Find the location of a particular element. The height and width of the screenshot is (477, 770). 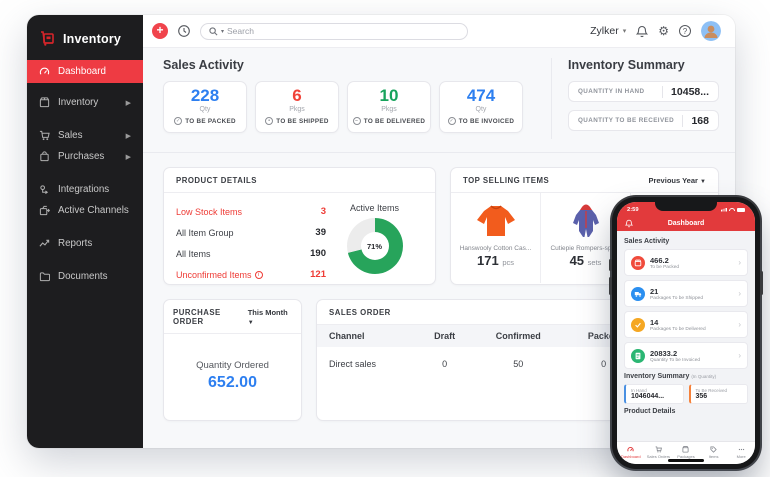

sidebar-item-label: Dashboard is located at coordinates (82, 71).